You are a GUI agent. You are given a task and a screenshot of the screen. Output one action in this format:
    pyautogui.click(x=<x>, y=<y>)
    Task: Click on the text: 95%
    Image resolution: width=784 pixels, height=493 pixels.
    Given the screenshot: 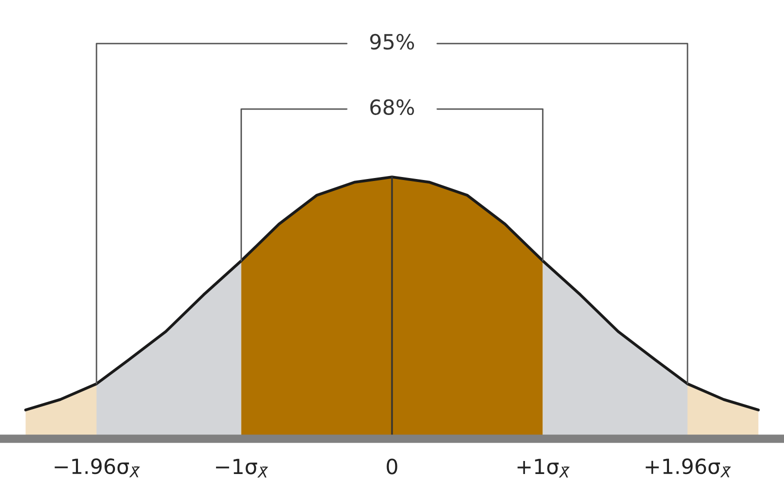 What is the action you would take?
    pyautogui.click(x=392, y=42)
    